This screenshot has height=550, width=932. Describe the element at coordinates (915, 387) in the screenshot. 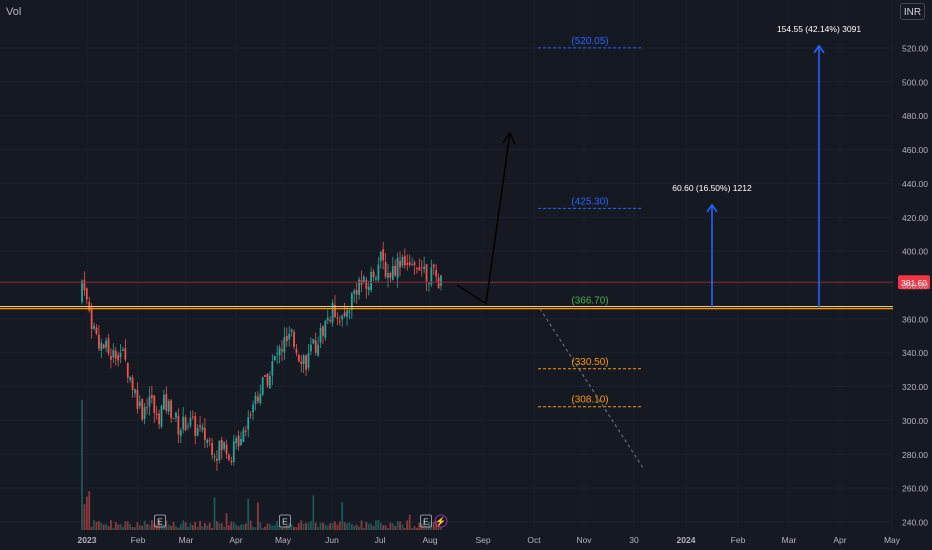

I see `y-tick-label: 320.00` at that location.